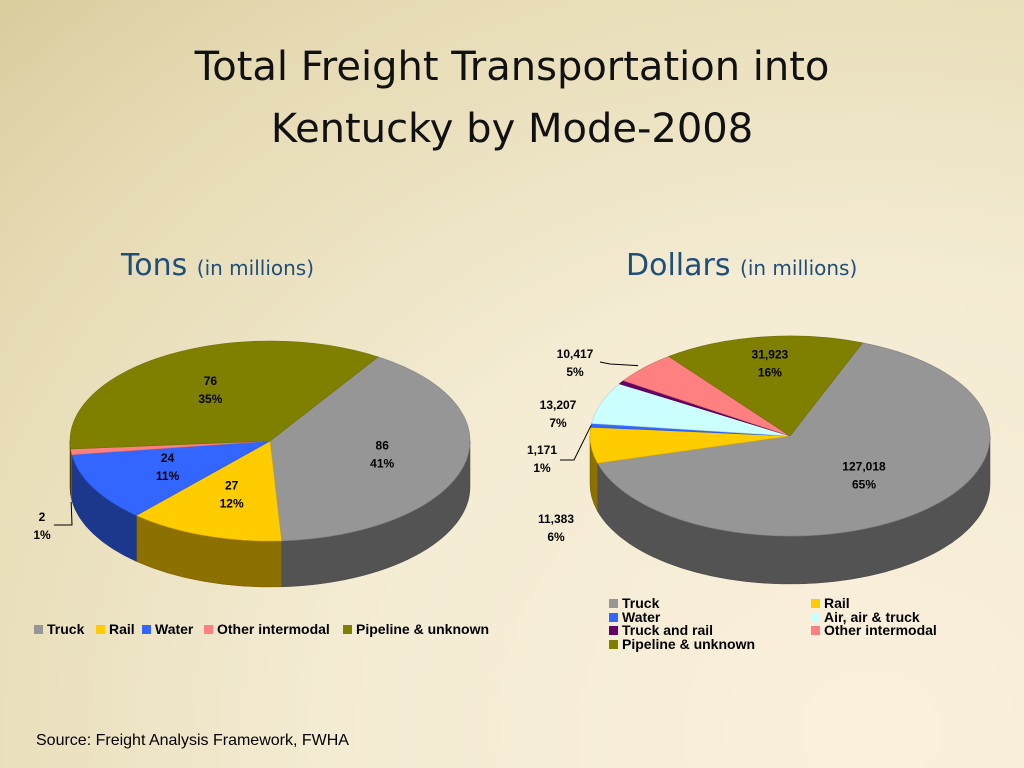 The image size is (1024, 768). What do you see at coordinates (422, 629) in the screenshot?
I see `tons-legend-label-pipeline-and-unknown: Pipeline & unknown` at bounding box center [422, 629].